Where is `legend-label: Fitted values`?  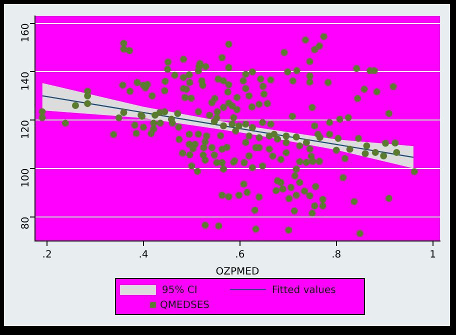
legend-label: Fitted values is located at coordinates (304, 290).